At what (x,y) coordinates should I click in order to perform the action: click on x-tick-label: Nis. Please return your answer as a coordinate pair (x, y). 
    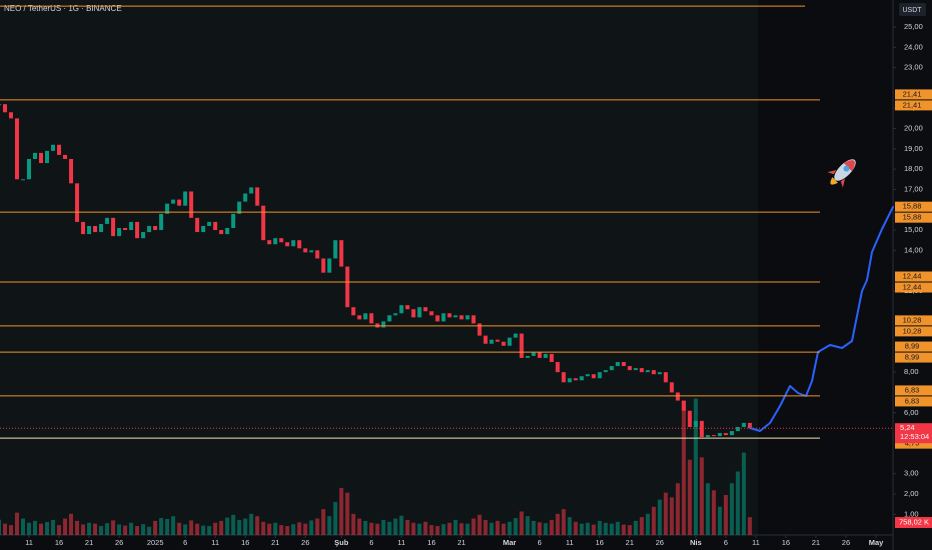
    Looking at the image, I should click on (696, 542).